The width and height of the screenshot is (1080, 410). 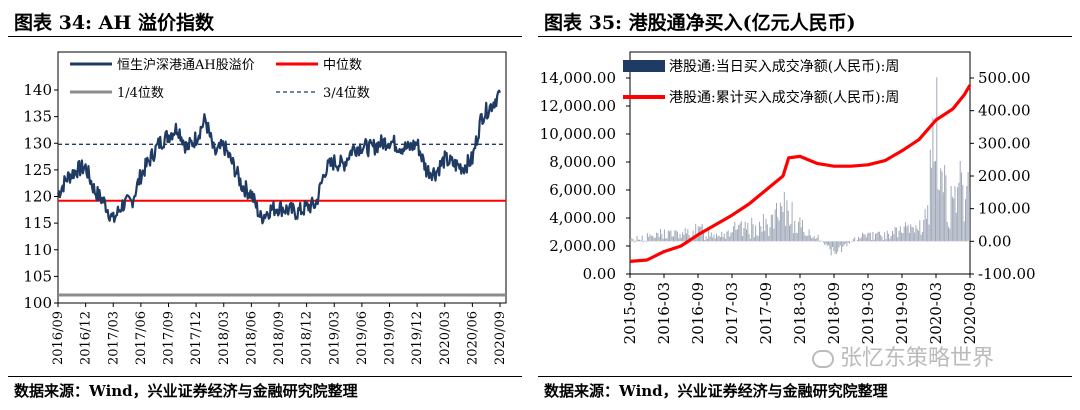 What do you see at coordinates (784, 97) in the screenshot?
I see `legend-label-cumulative: 港股通:累计买入成交净额(人民币):周` at bounding box center [784, 97].